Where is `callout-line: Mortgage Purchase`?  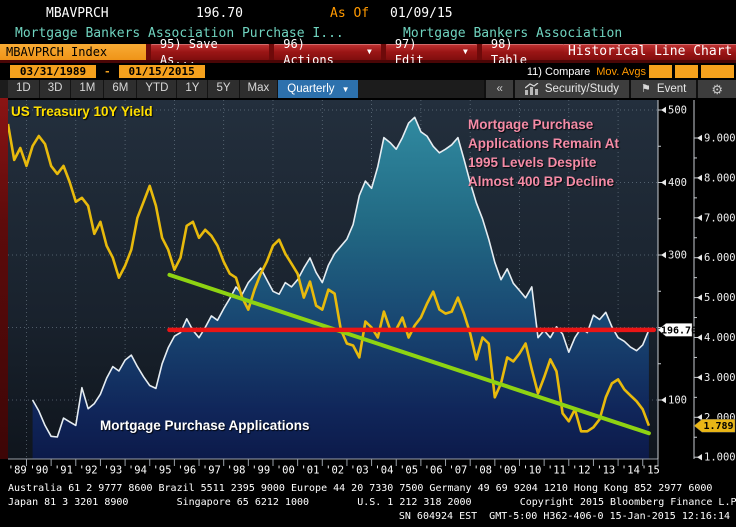 callout-line: Mortgage Purchase is located at coordinates (531, 124).